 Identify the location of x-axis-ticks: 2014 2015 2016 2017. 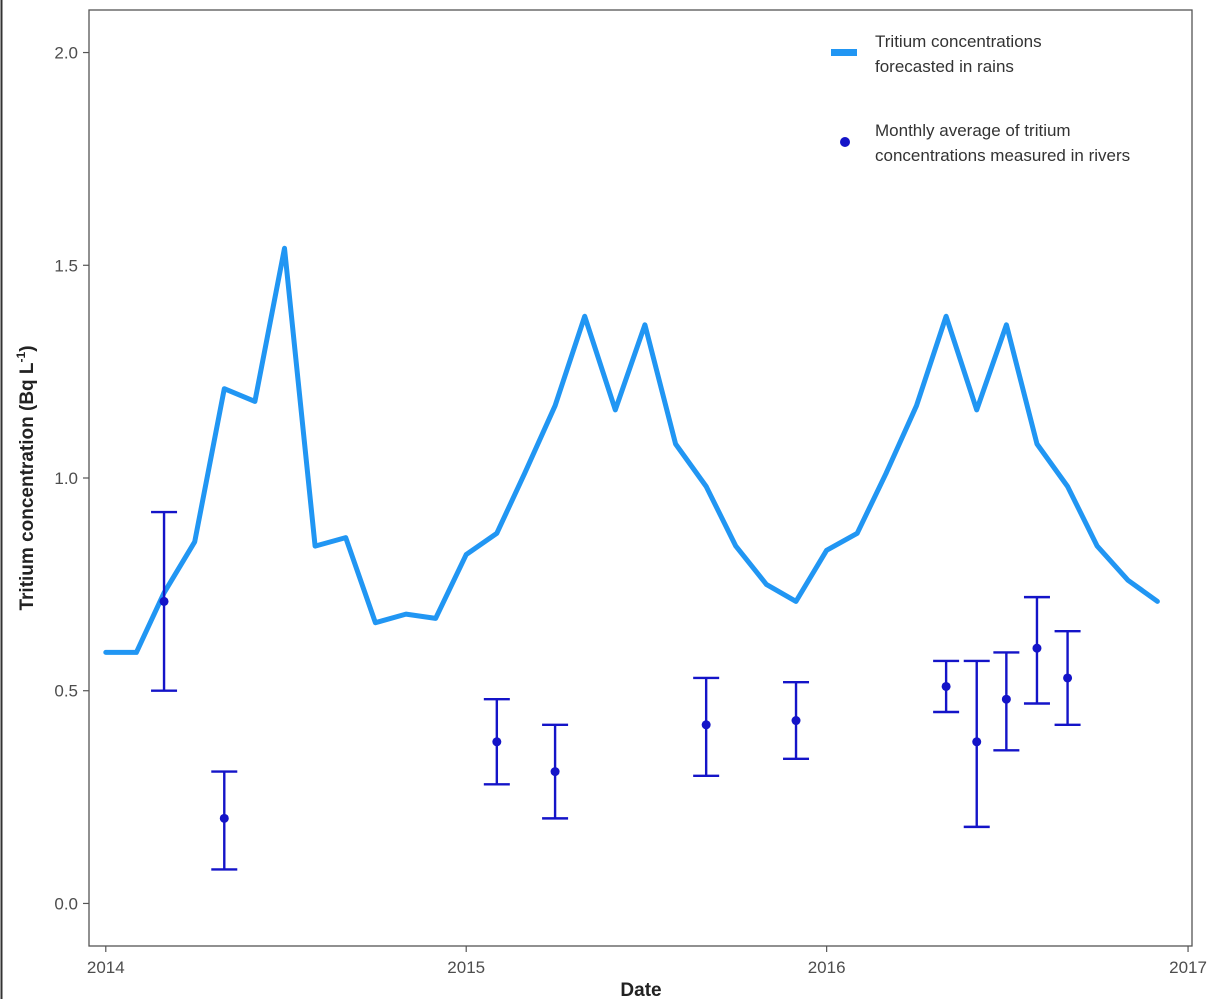
(647, 961).